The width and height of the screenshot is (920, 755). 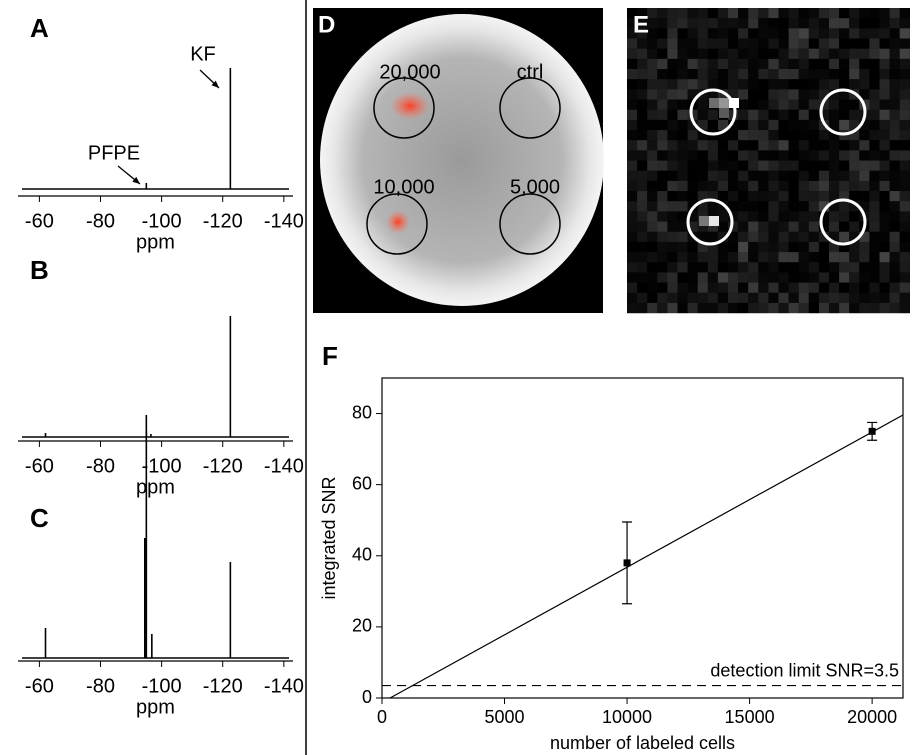 What do you see at coordinates (530, 108) in the screenshot?
I see `roi-circle` at bounding box center [530, 108].